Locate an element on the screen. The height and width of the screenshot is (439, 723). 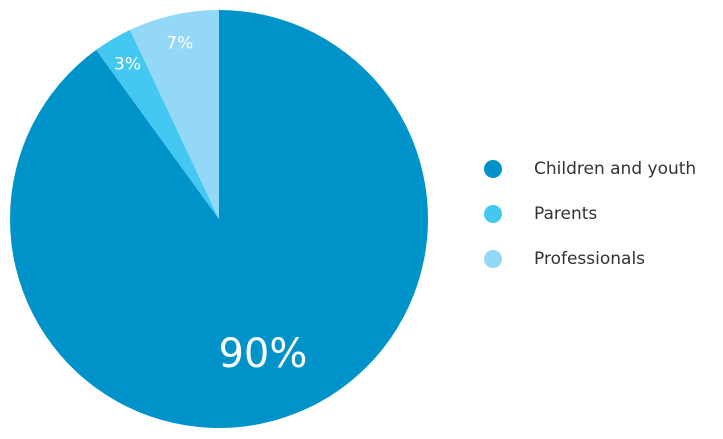
legend-label-children-and-youth: Children and youth is located at coordinates (615, 169).